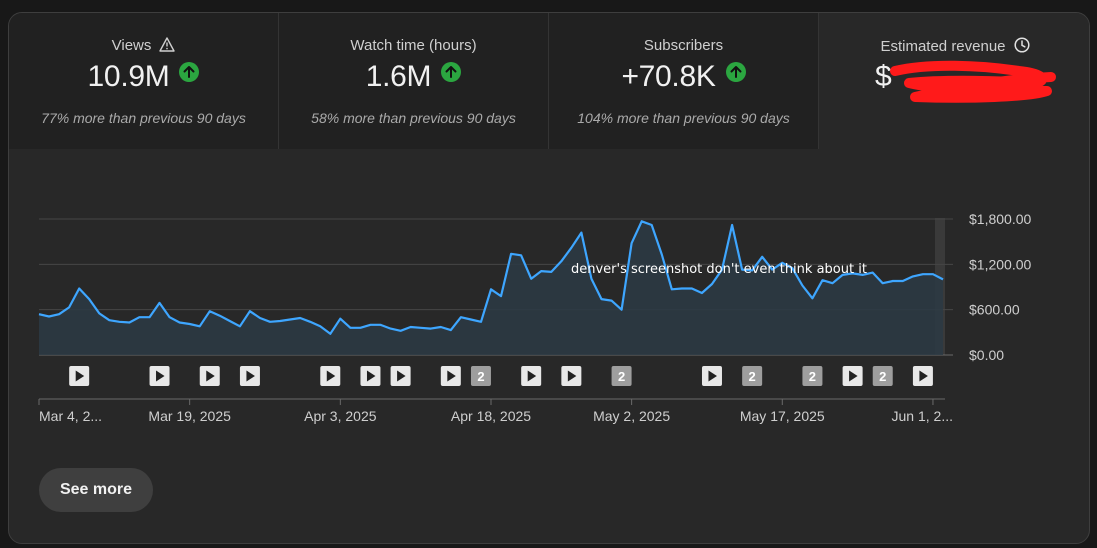 The image size is (1097, 548). I want to click on metric-title: Estimated revenue, so click(954, 47).